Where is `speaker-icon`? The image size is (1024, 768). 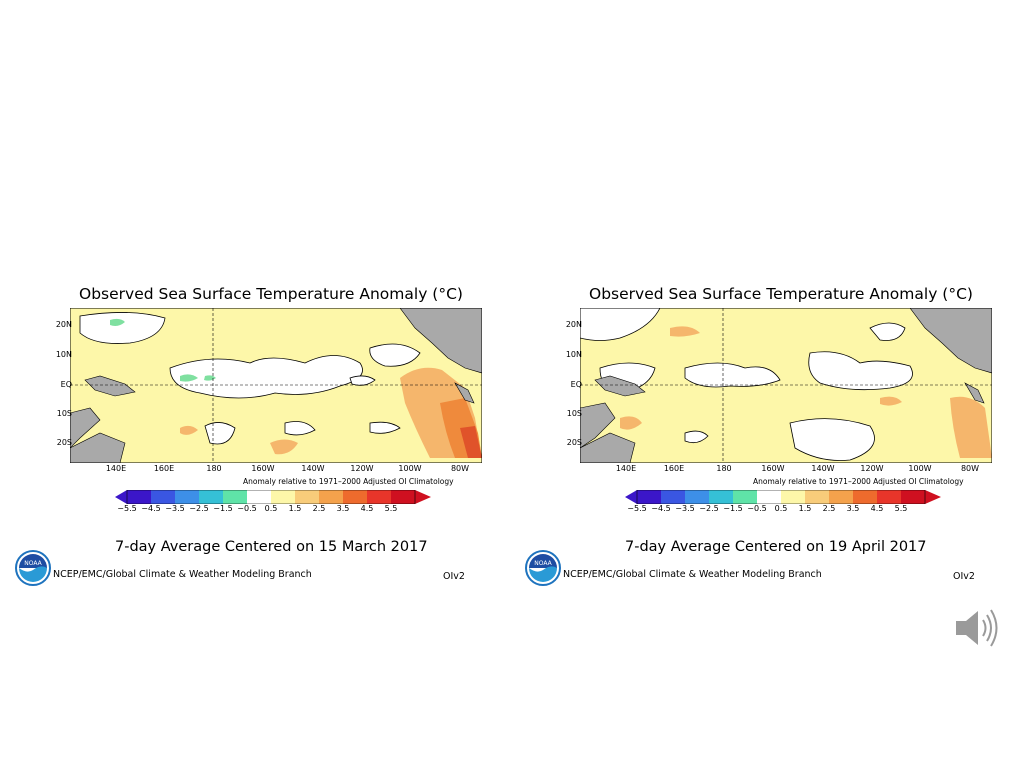
speaker-icon is located at coordinates (975, 628).